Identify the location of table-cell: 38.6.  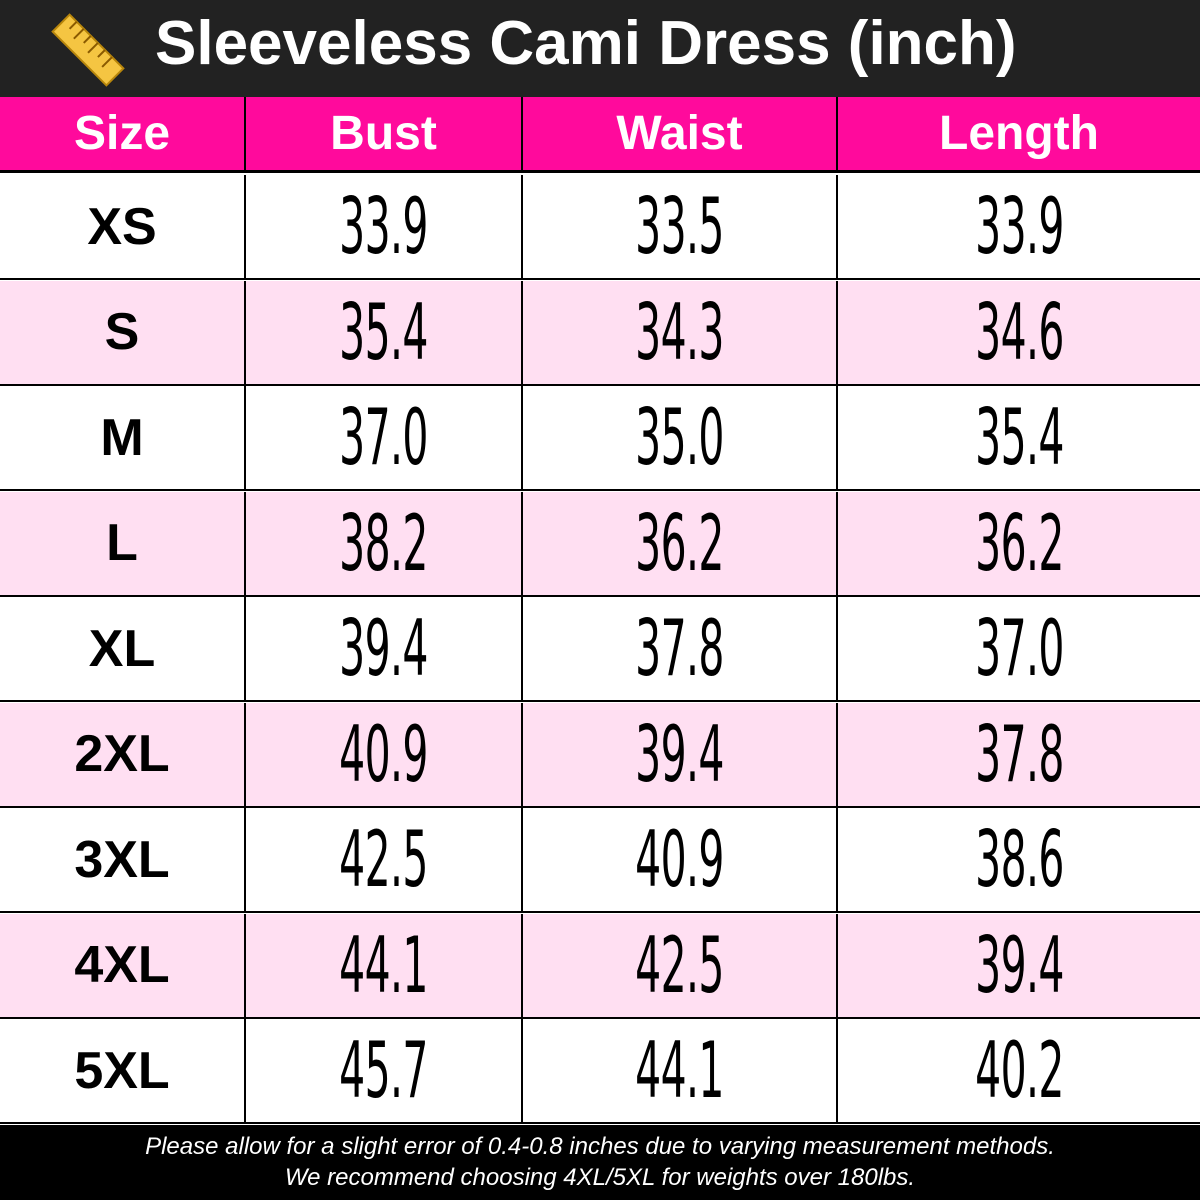
(1019, 859).